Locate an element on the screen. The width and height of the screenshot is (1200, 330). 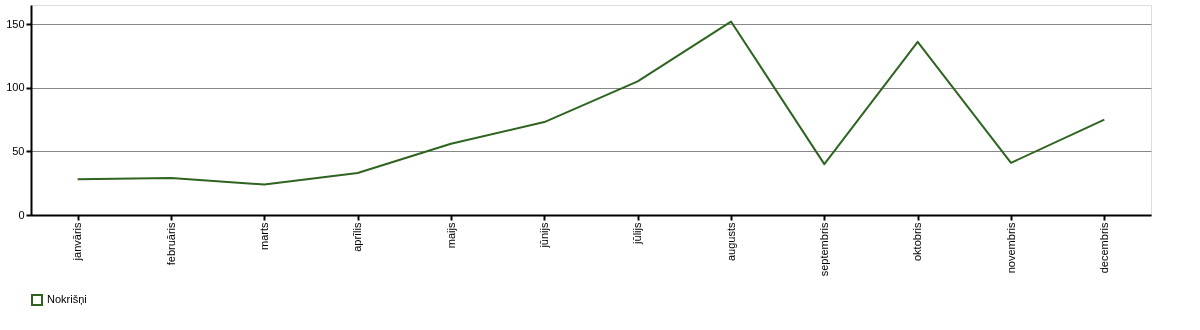
y-tick-label: 150 is located at coordinates (15, 23).